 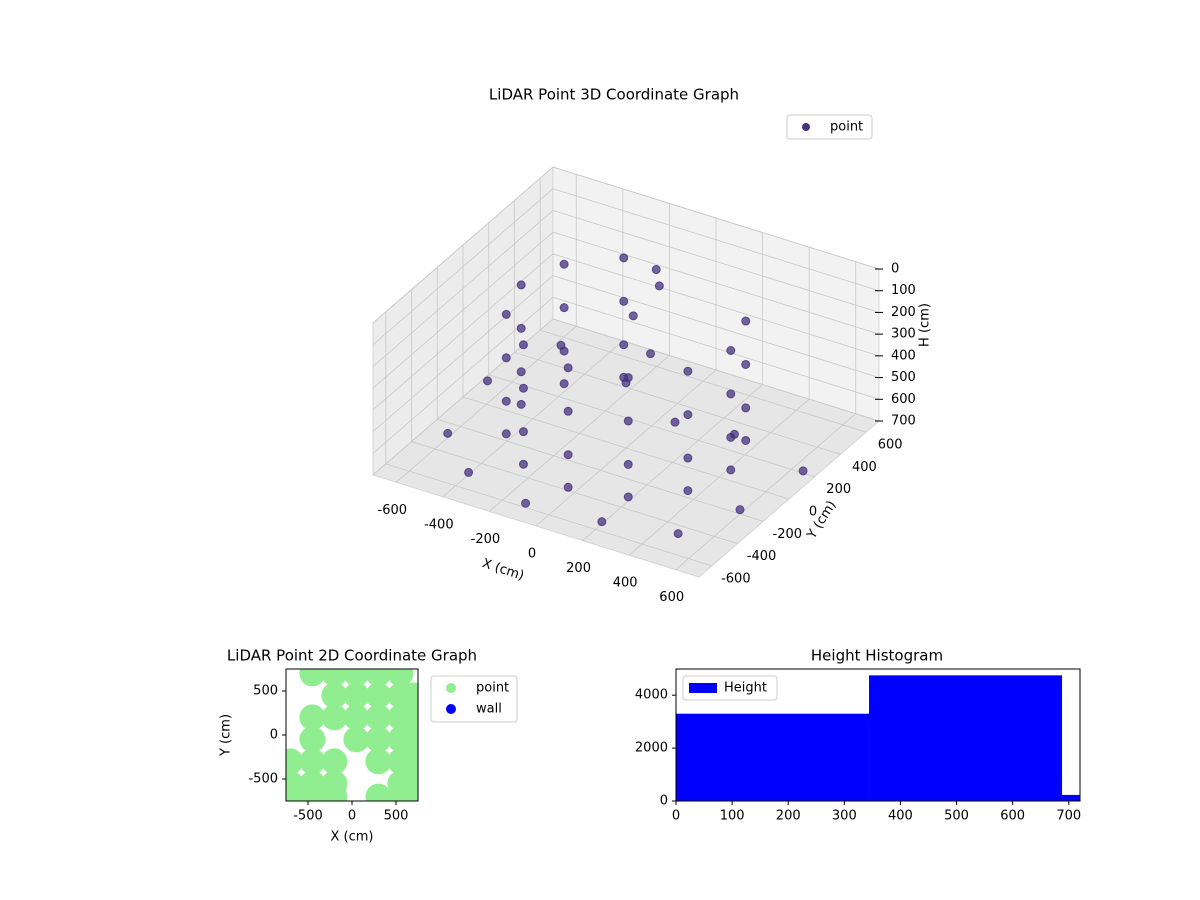 I want to click on x-tick-label: 700, so click(x=1068, y=816).